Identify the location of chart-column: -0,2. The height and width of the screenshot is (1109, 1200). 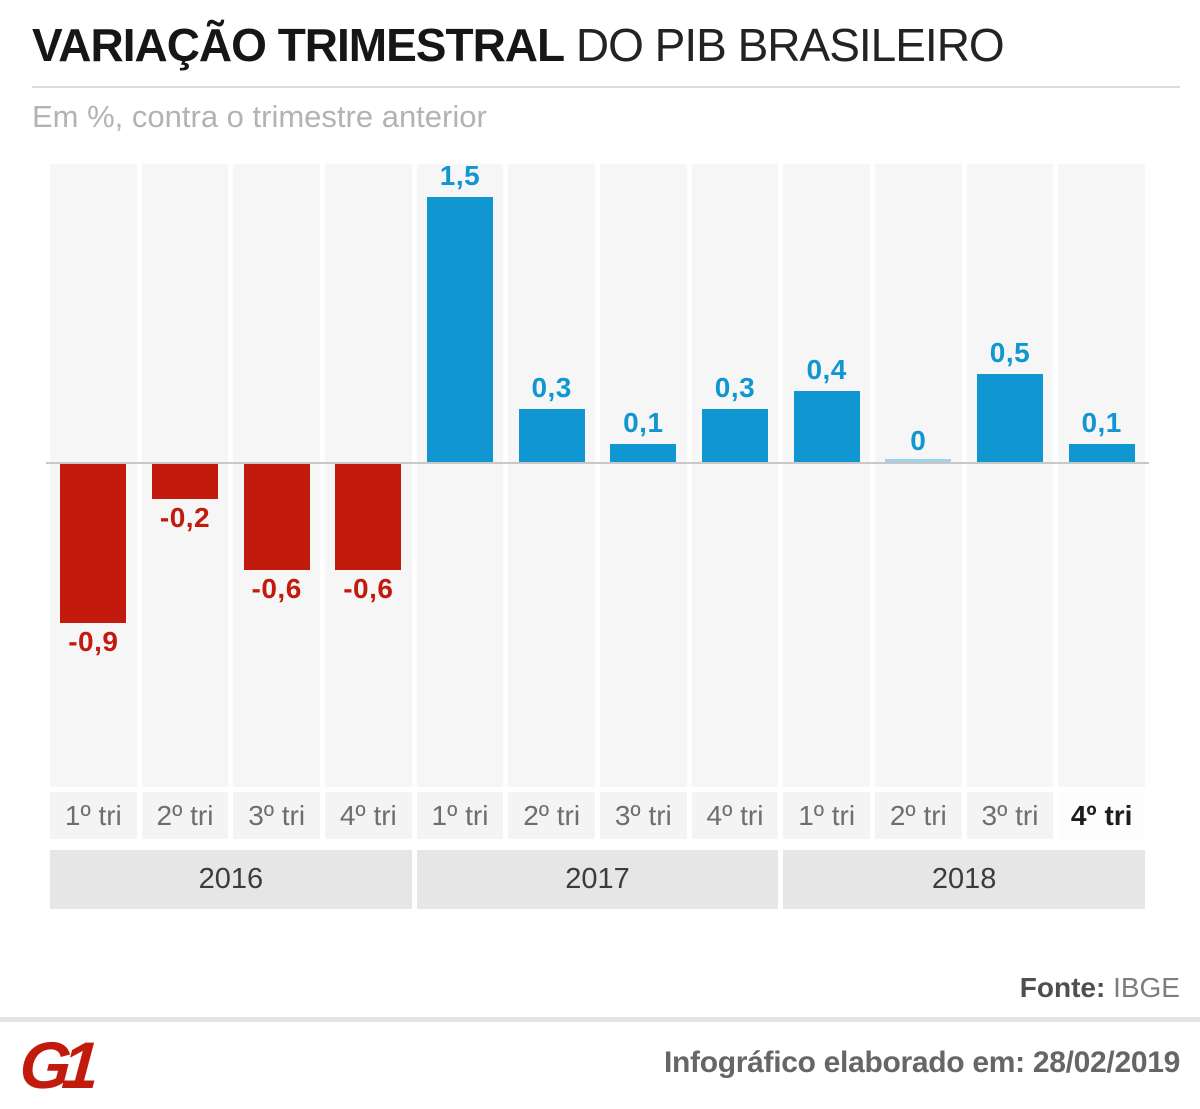
(185, 475).